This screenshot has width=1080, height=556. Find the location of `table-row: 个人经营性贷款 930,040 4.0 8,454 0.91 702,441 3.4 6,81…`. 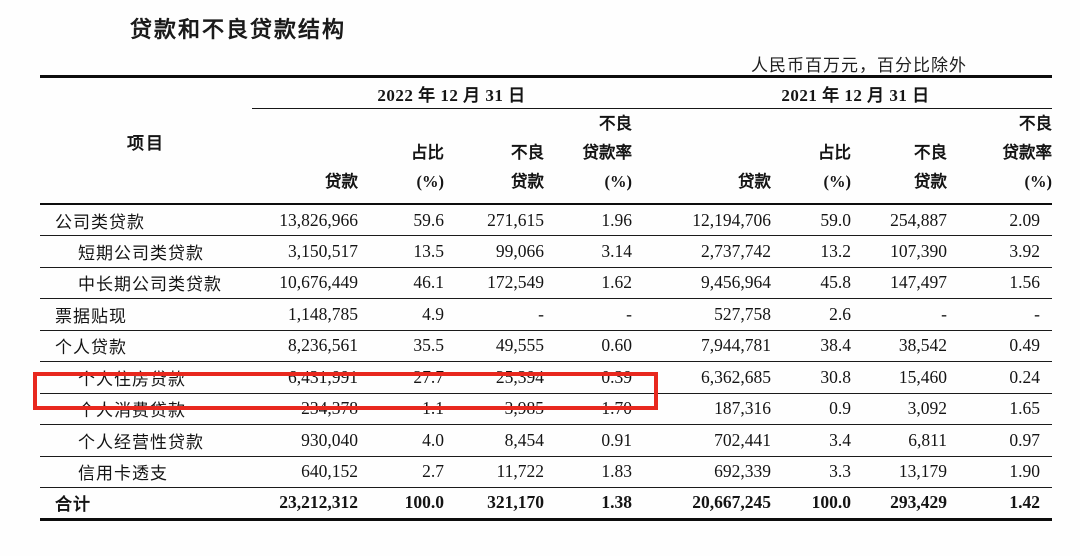

table-row: 个人经营性贷款 930,040 4.0 8,454 0.91 702,441 3.4 6,81… is located at coordinates (546, 440).